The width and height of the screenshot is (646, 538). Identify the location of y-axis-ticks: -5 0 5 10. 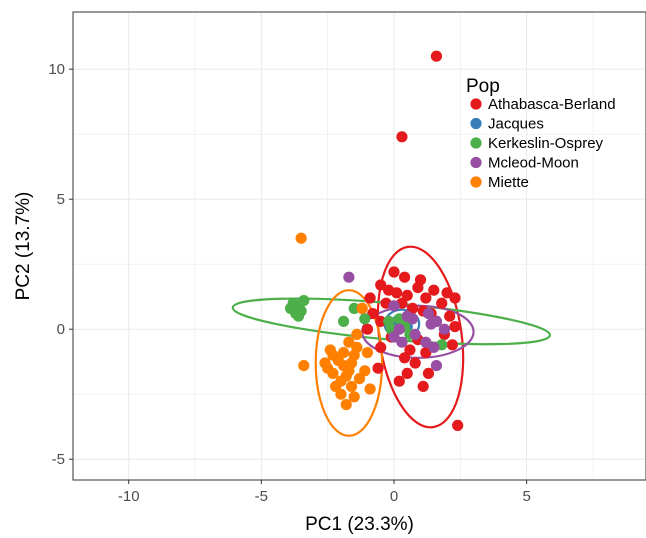
(60, 264).